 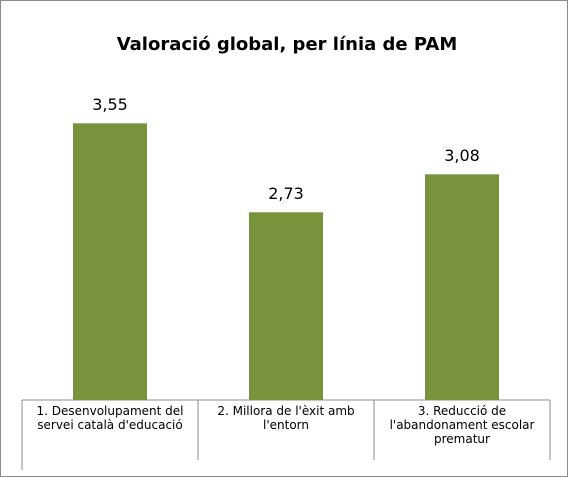 I want to click on value-label: 2,73, so click(x=286, y=193).